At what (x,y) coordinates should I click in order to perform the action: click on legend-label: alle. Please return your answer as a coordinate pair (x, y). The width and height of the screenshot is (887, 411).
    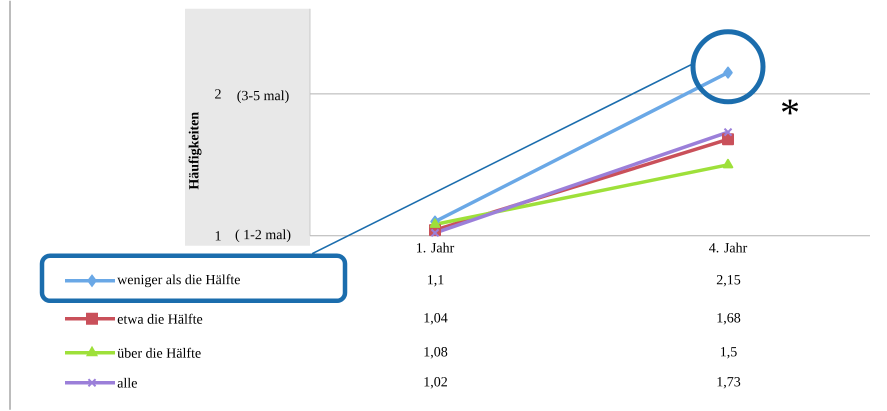
    Looking at the image, I should click on (127, 383).